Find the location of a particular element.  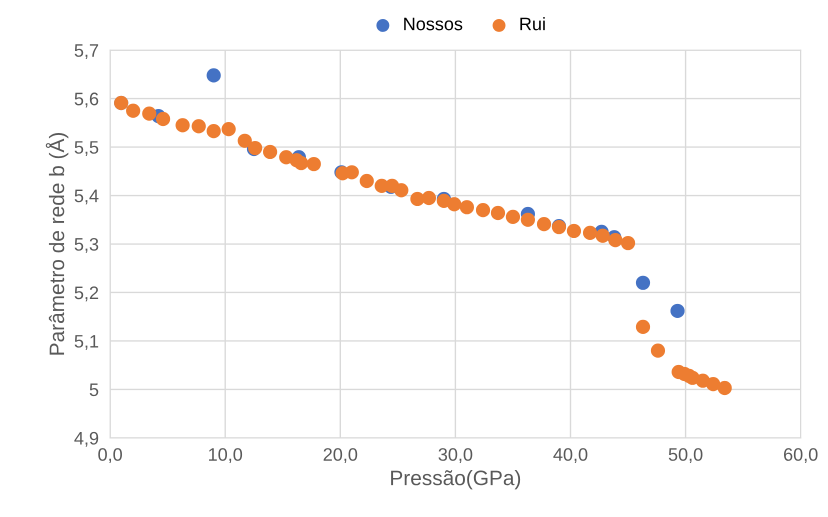

x-tick-label: 0,0 is located at coordinates (110, 456).